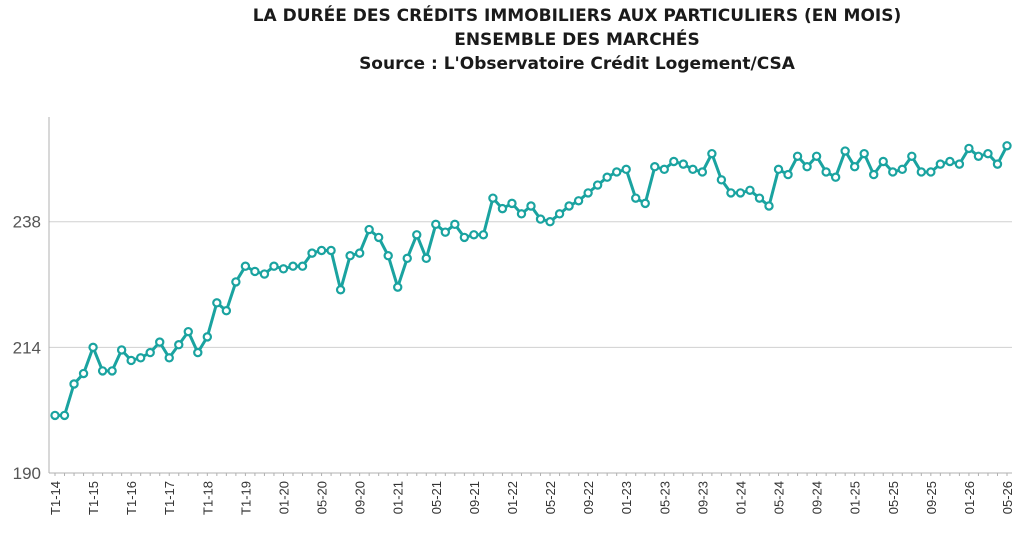 Image resolution: width=1024 pixels, height=534 pixels. Describe the element at coordinates (931, 497) in the screenshot. I see `x-tick-label: 09-25` at that location.